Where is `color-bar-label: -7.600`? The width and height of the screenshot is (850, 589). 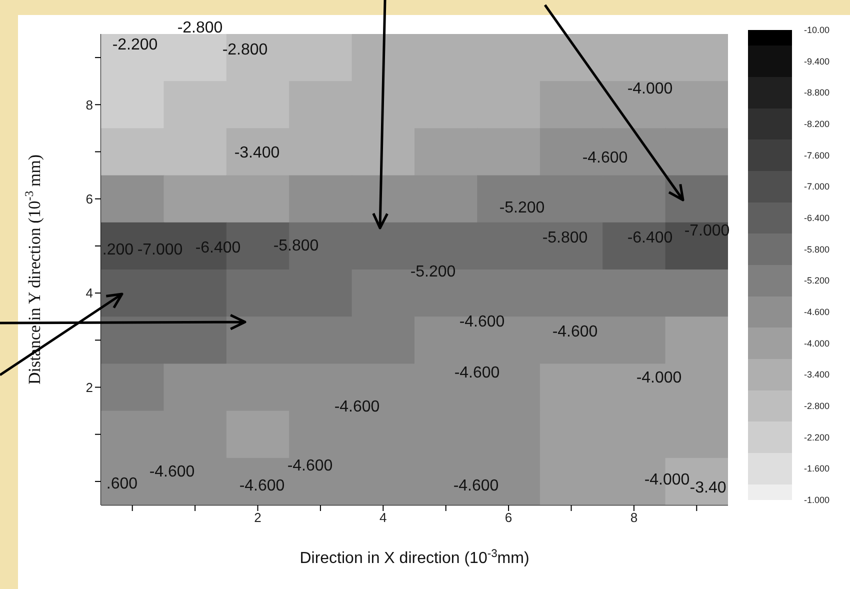 color-bar-label: -7.600 is located at coordinates (817, 155).